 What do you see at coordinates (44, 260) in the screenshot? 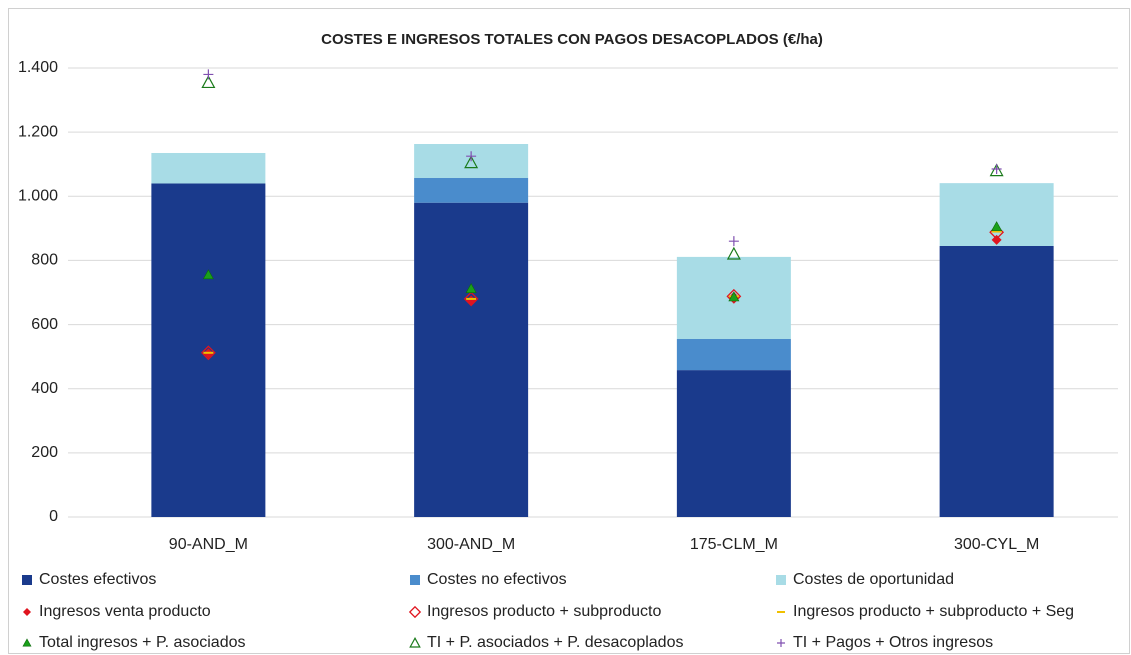
I see `y-tick-label: 800` at bounding box center [44, 260].